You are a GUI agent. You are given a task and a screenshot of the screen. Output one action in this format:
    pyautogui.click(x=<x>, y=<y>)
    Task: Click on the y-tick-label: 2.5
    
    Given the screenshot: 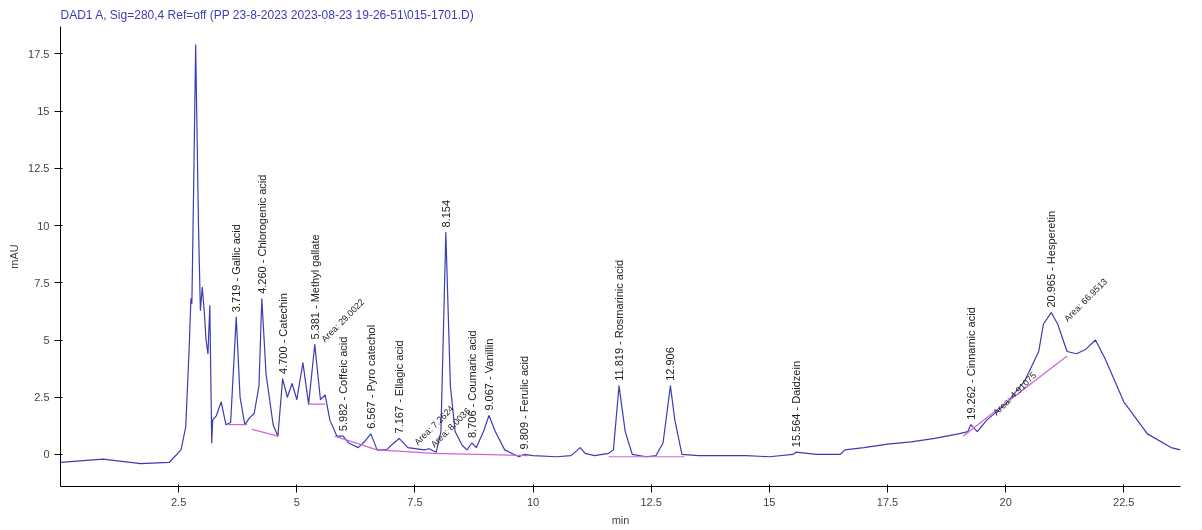 What is the action you would take?
    pyautogui.click(x=42, y=397)
    